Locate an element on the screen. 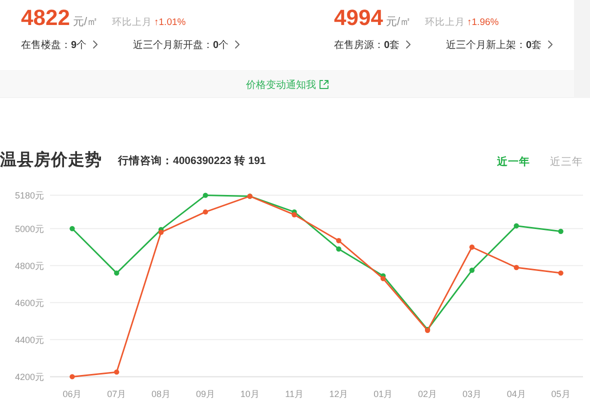 The width and height of the screenshot is (590, 400). x-tick-label: 09月 is located at coordinates (205, 394).